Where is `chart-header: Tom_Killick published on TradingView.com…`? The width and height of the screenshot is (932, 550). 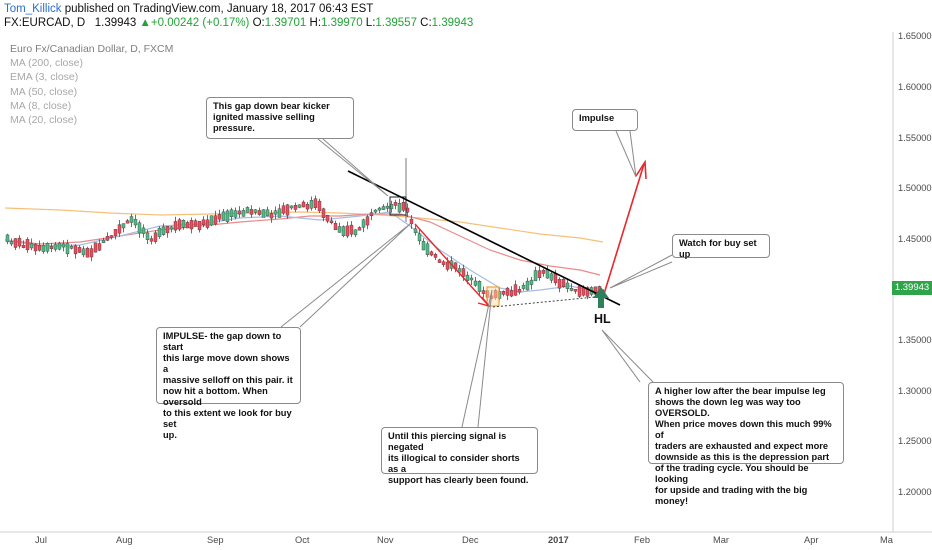 chart-header: Tom_Killick published on TradingView.com… is located at coordinates (466, 16).